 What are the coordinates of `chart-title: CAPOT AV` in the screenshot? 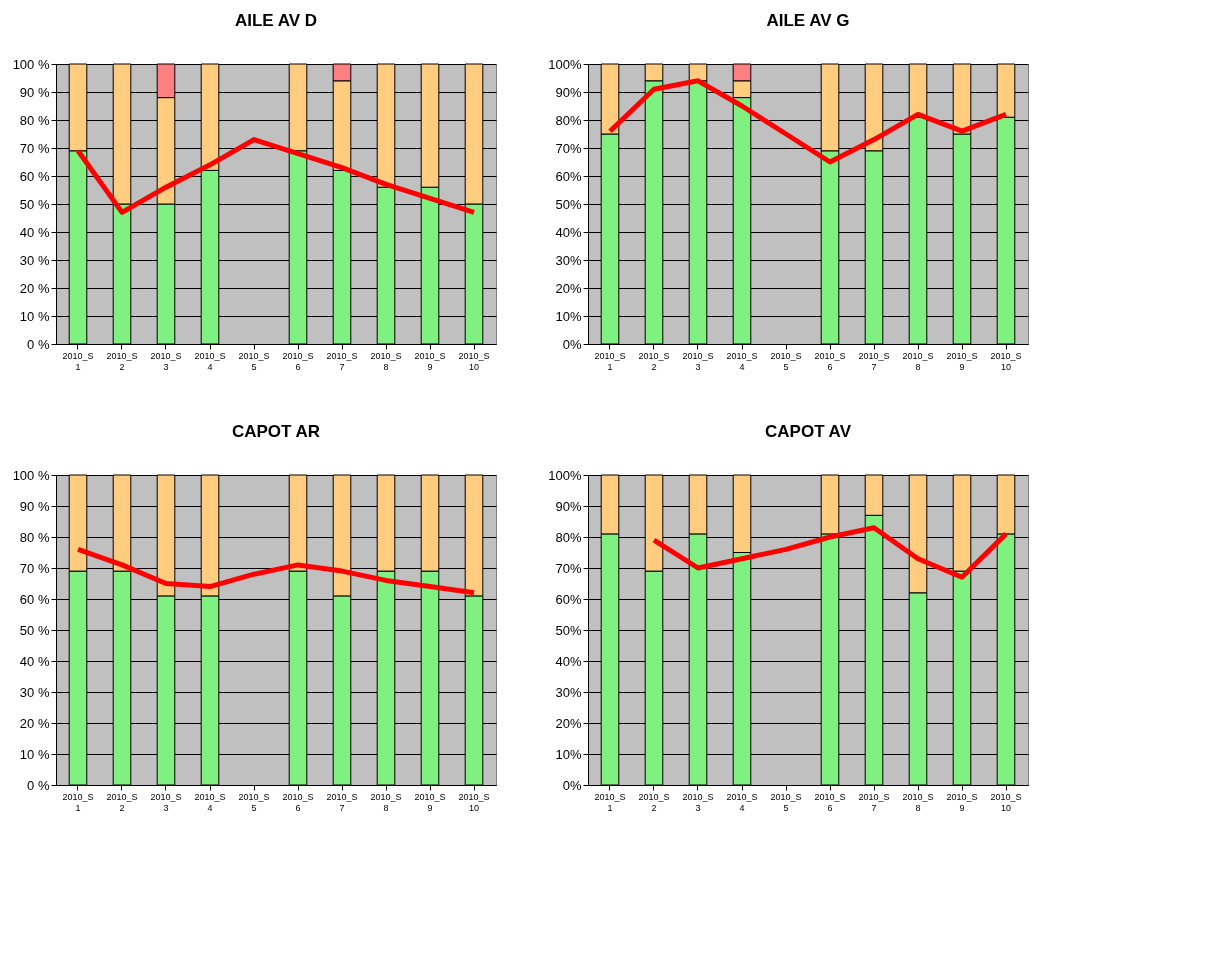 It's located at (808, 431).